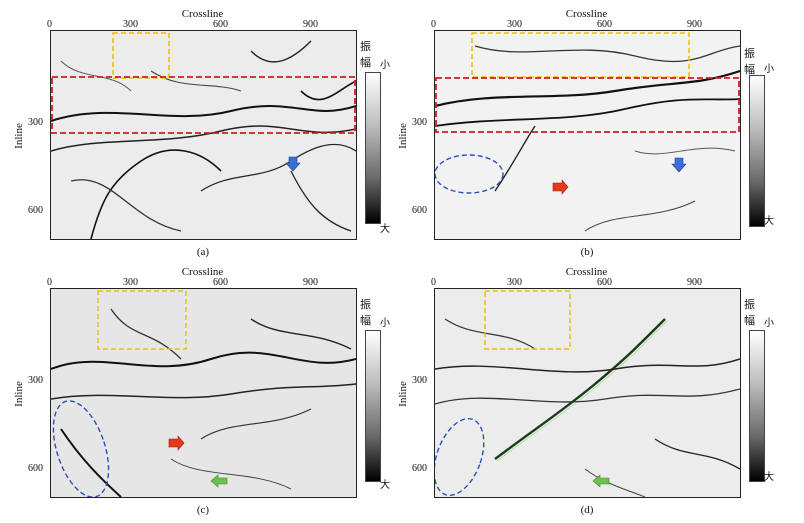 This screenshot has height=523, width=804. What do you see at coordinates (203, 510) in the screenshot?
I see `panel-caption: (c)` at bounding box center [203, 510].